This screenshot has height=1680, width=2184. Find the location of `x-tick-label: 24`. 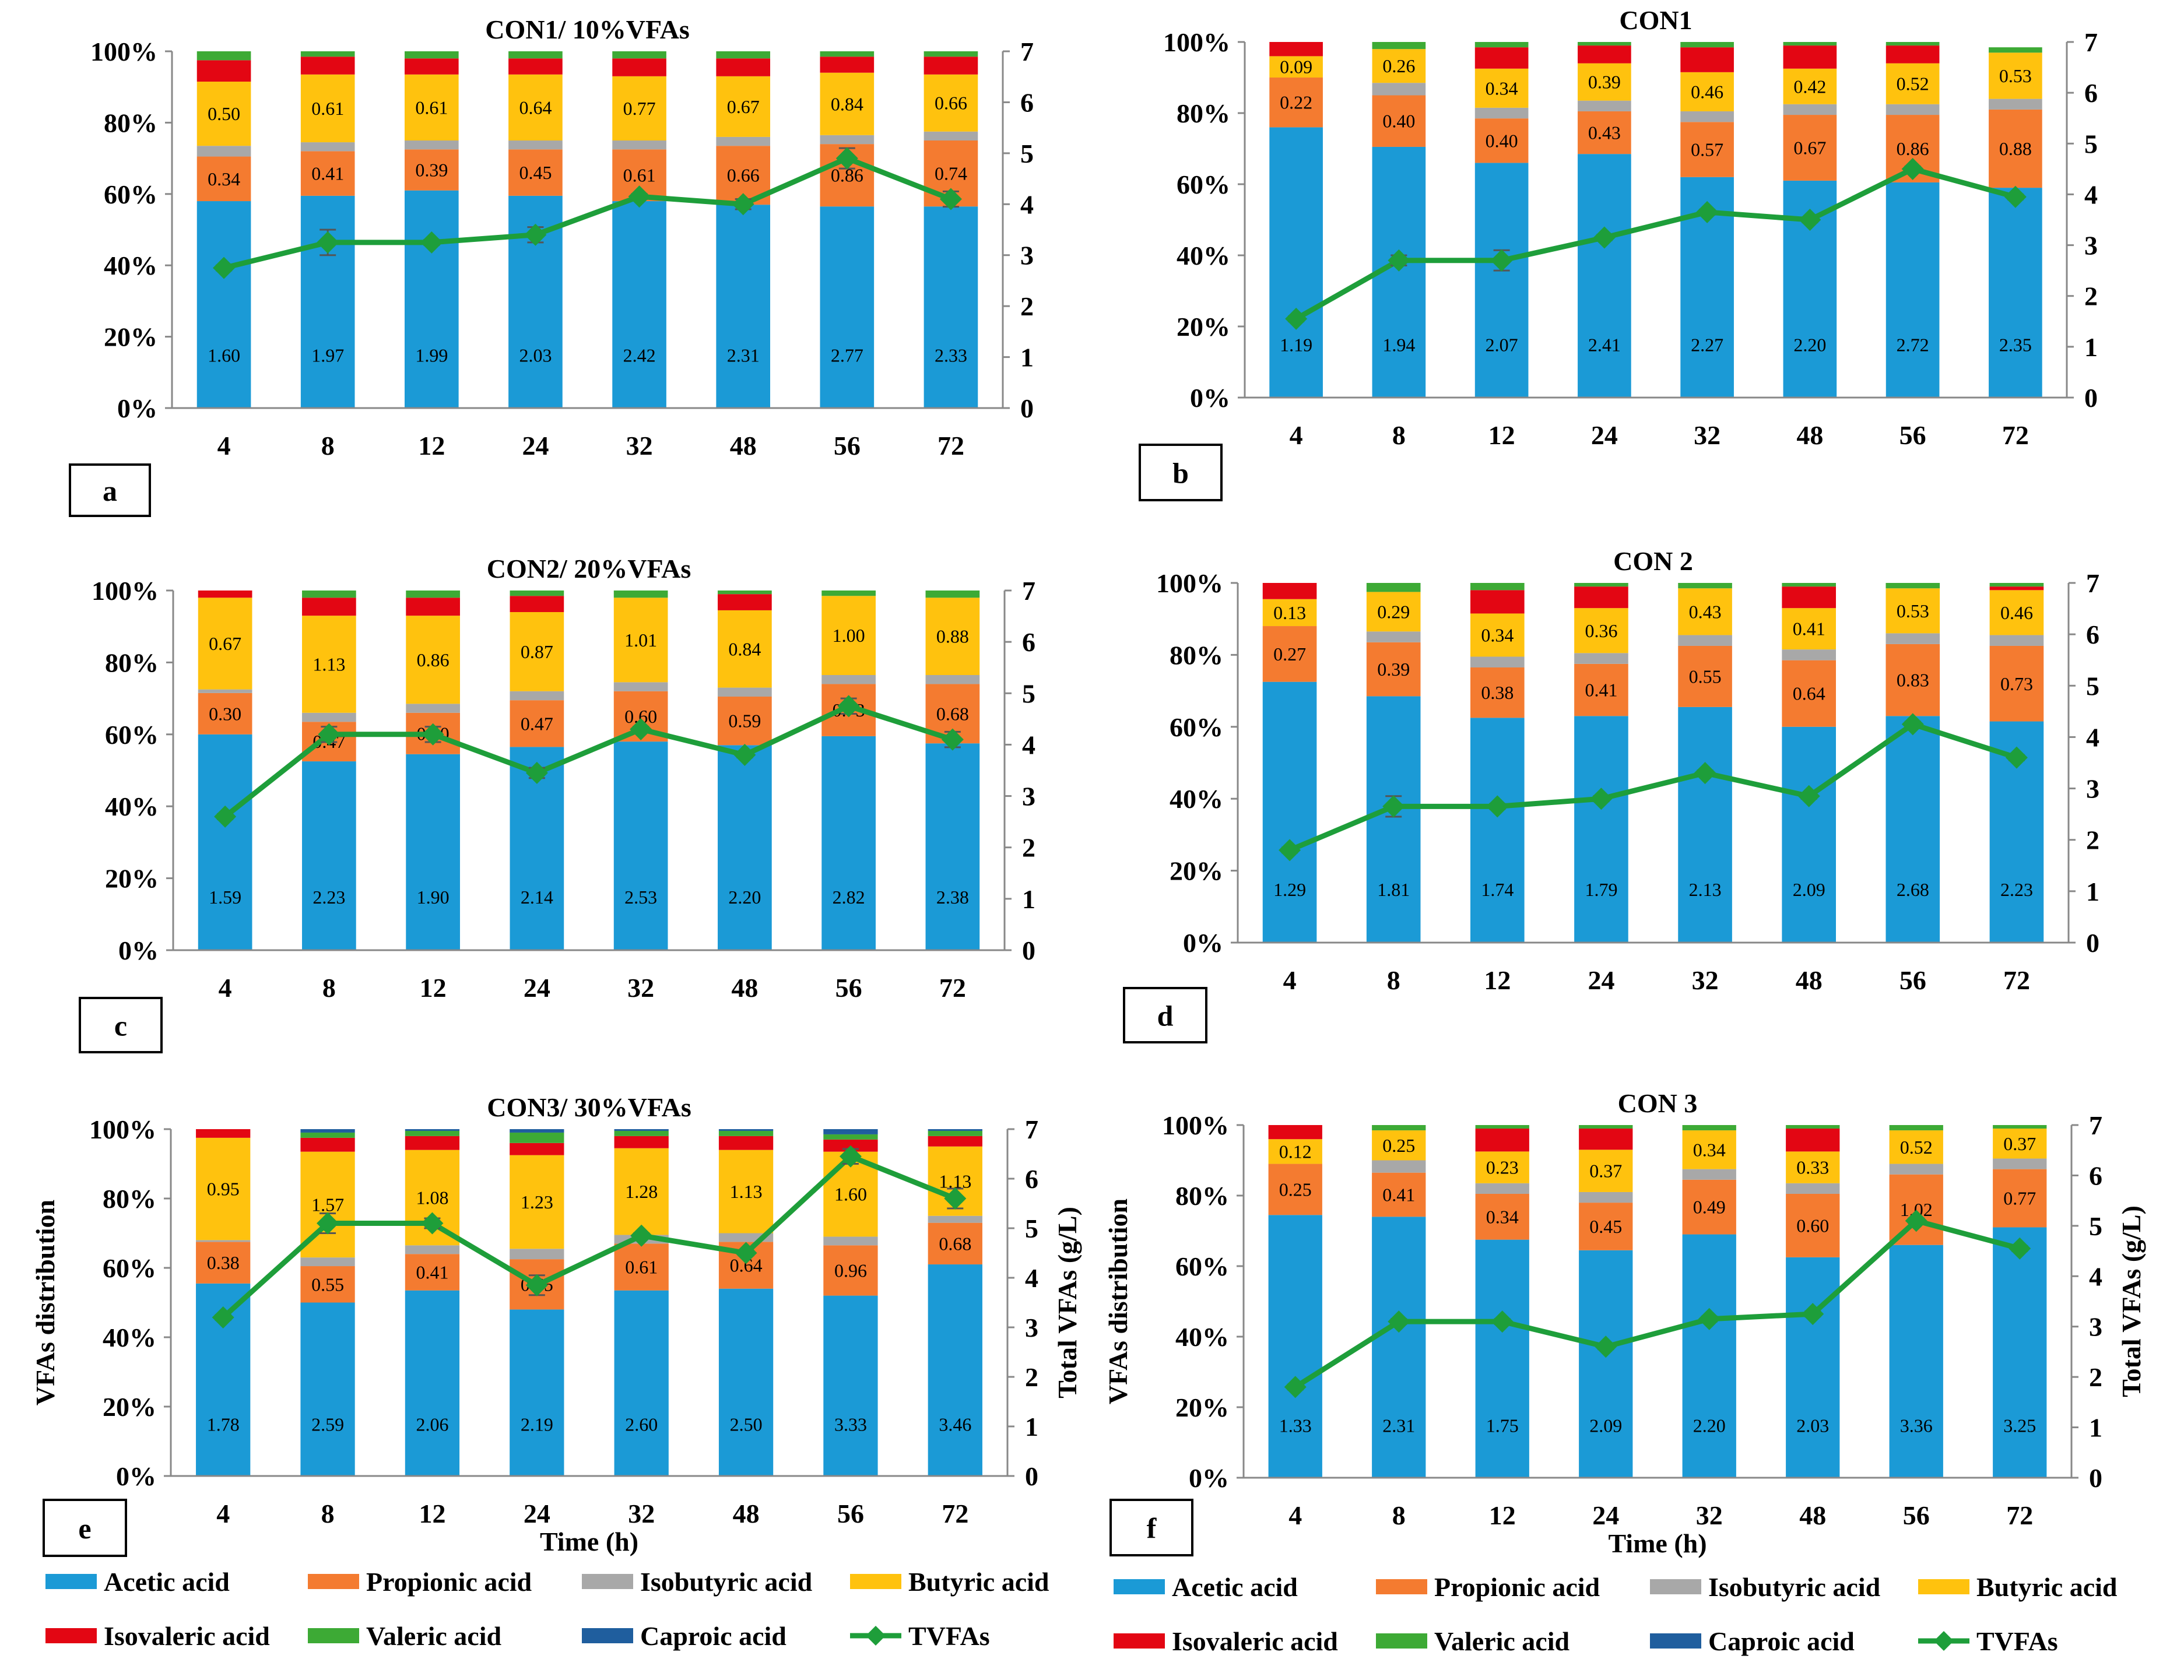

x-tick-label: 24 is located at coordinates (1604, 435).